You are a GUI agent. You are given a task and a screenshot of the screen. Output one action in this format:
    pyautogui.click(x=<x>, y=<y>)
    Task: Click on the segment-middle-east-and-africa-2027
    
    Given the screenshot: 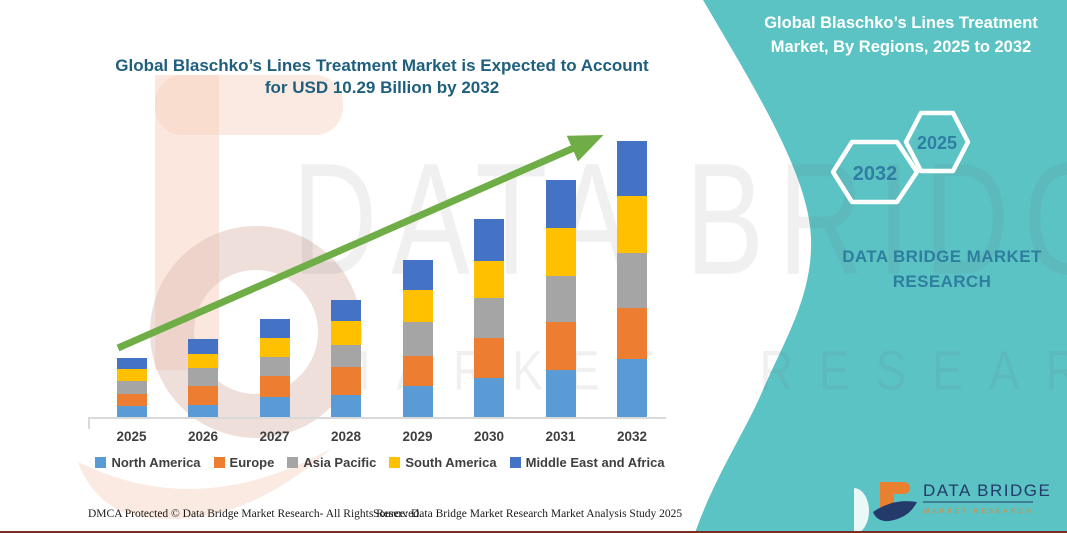 What is the action you would take?
    pyautogui.click(x=274, y=328)
    